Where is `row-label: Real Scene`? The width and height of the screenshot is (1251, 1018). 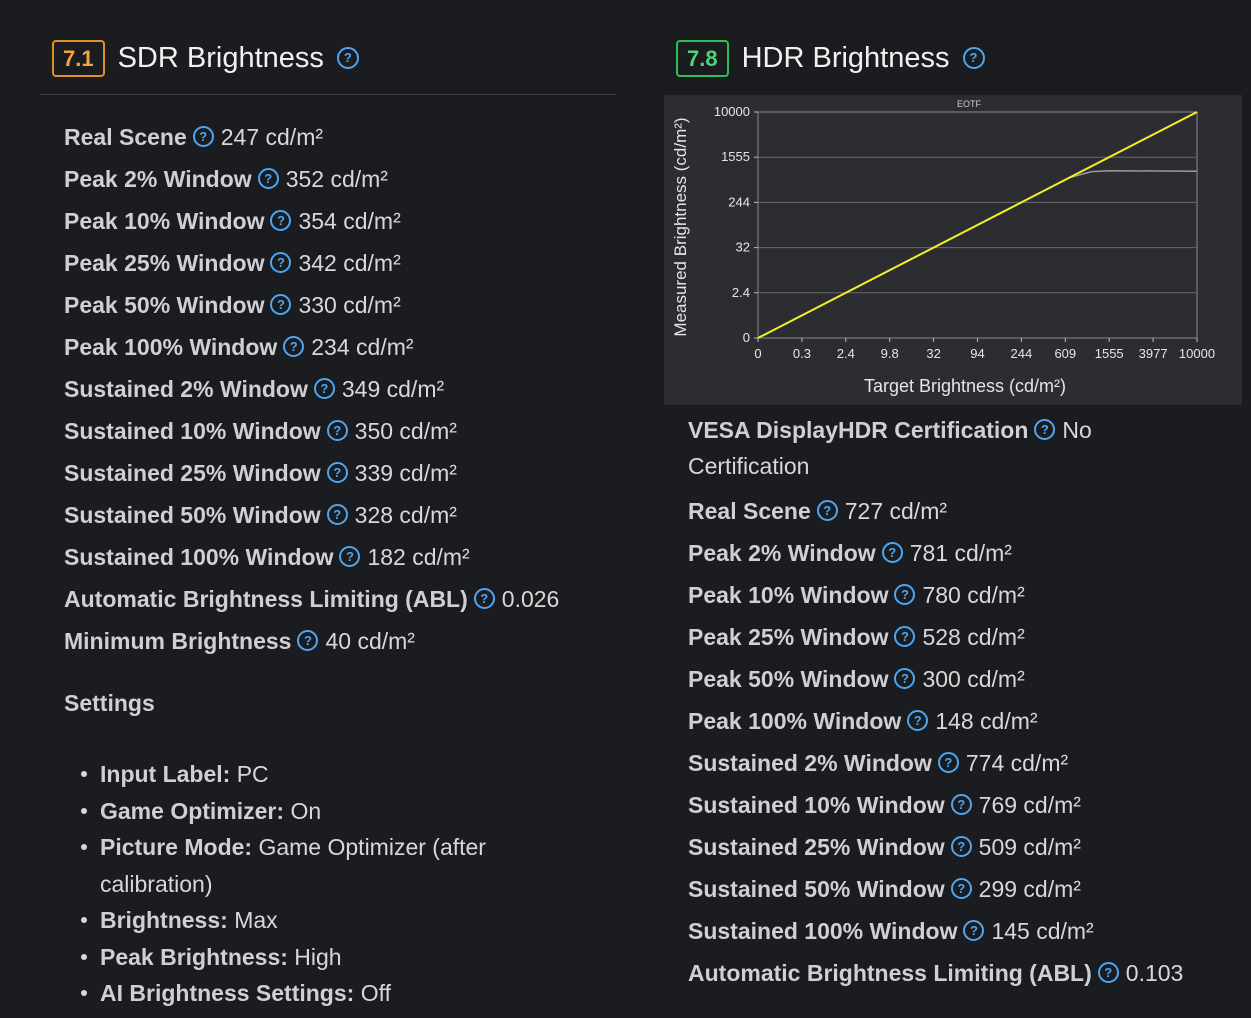
row-label: Real Scene is located at coordinates (749, 511).